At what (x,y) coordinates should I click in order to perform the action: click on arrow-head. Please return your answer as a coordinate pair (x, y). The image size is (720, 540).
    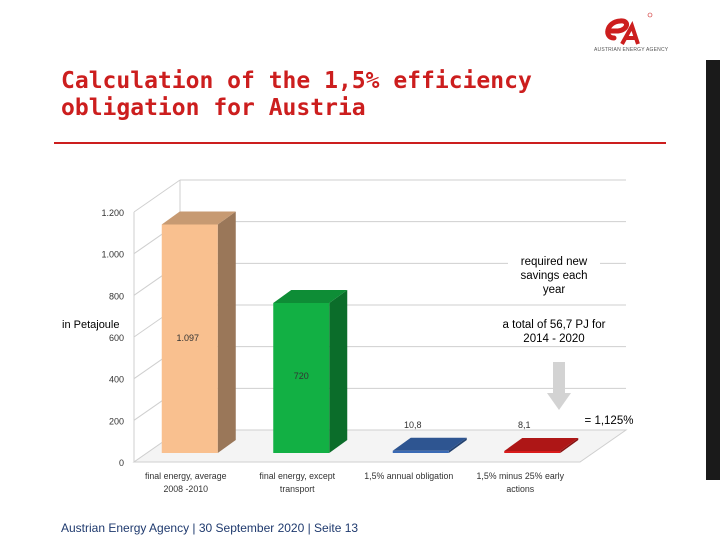
    Looking at the image, I should click on (559, 401).